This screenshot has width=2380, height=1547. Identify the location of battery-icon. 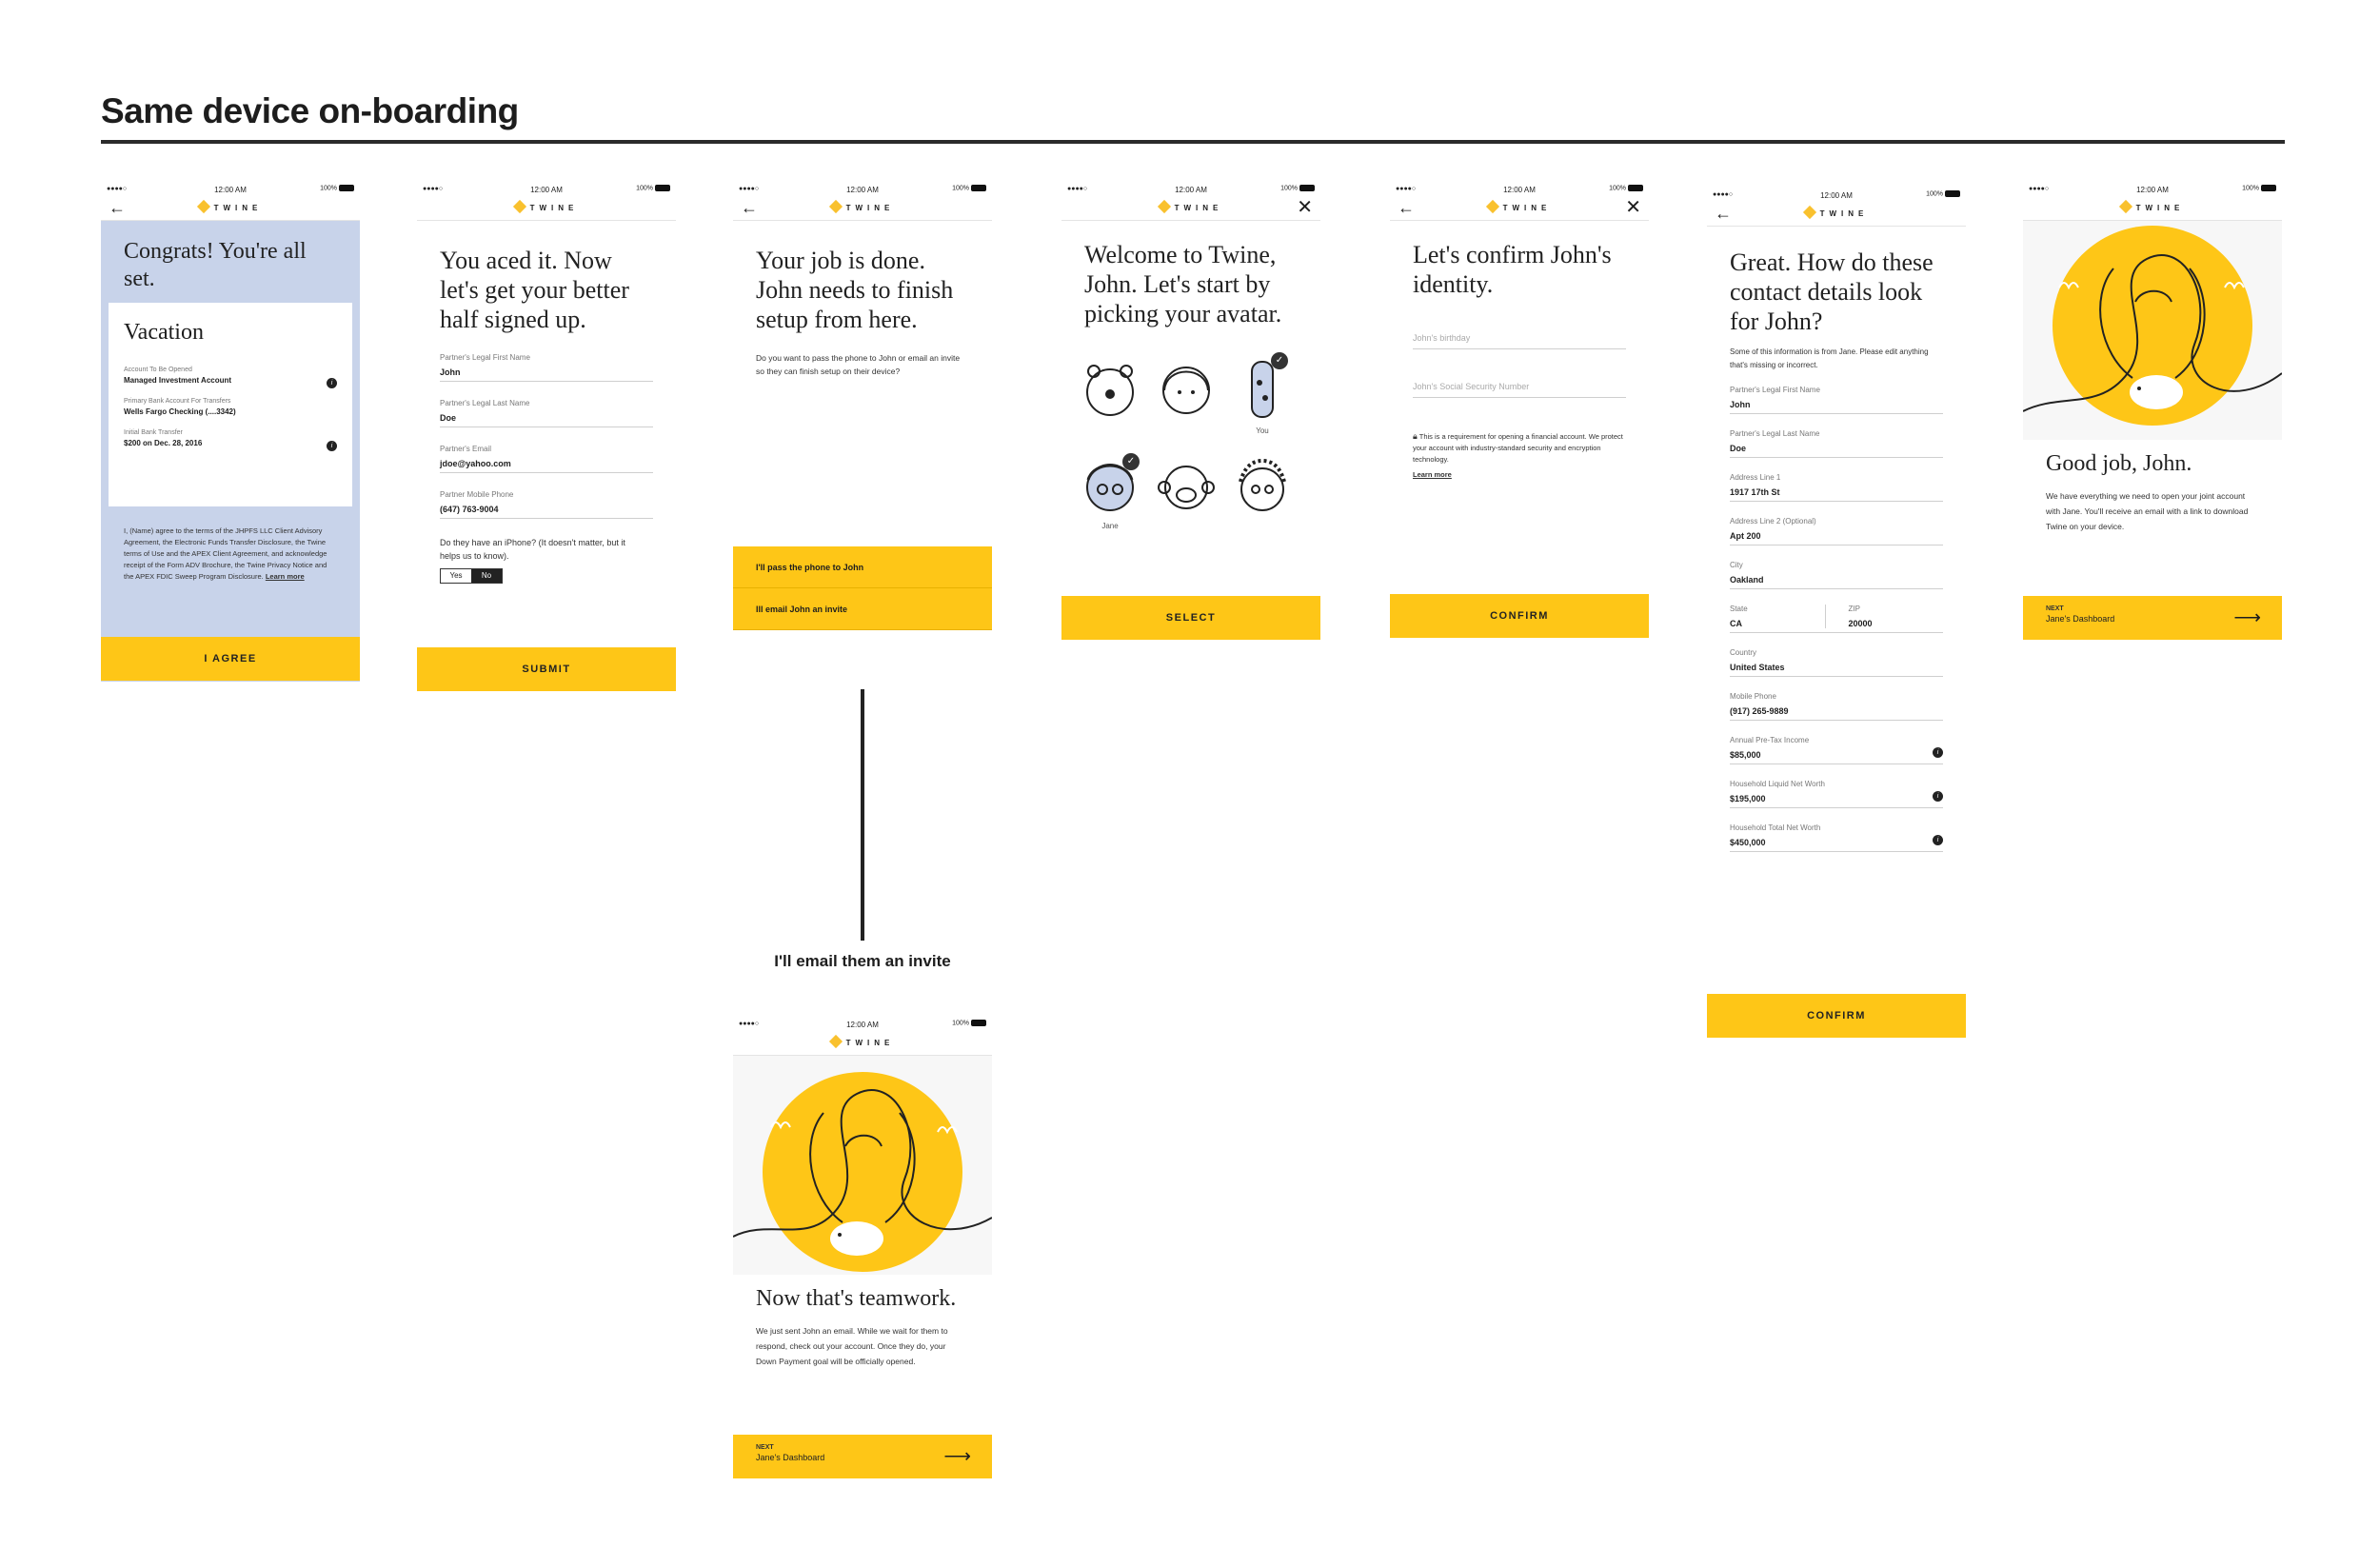
(2268, 188).